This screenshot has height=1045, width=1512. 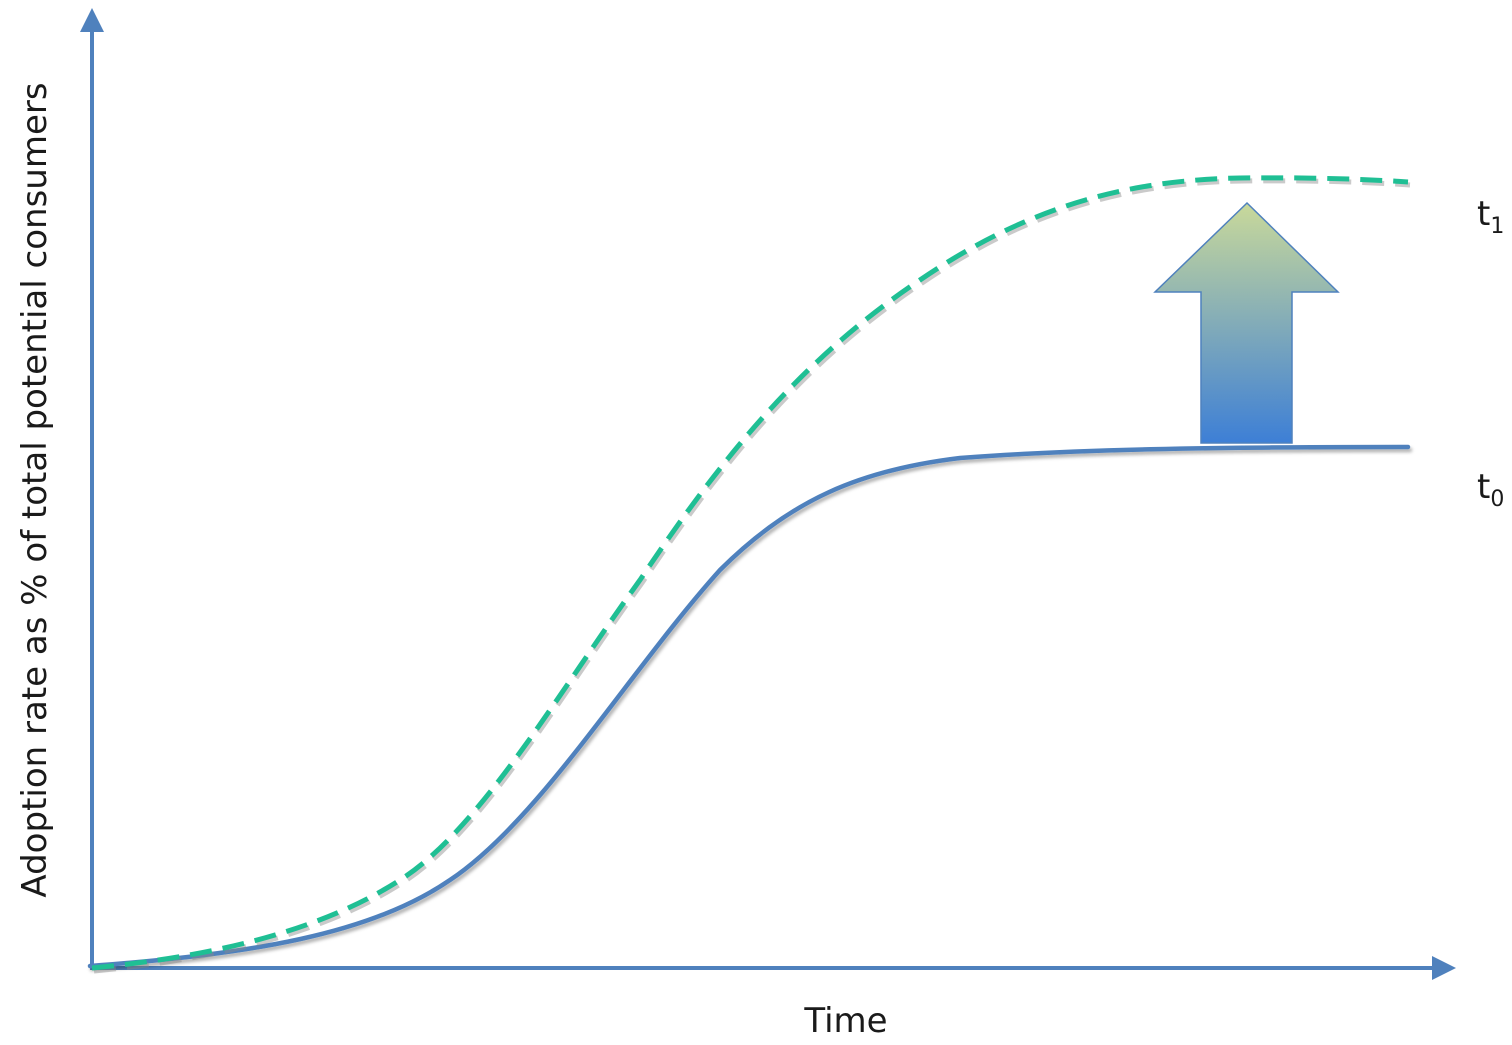 What do you see at coordinates (1497, 226) in the screenshot?
I see `curve-label-t1-sub: 1` at bounding box center [1497, 226].